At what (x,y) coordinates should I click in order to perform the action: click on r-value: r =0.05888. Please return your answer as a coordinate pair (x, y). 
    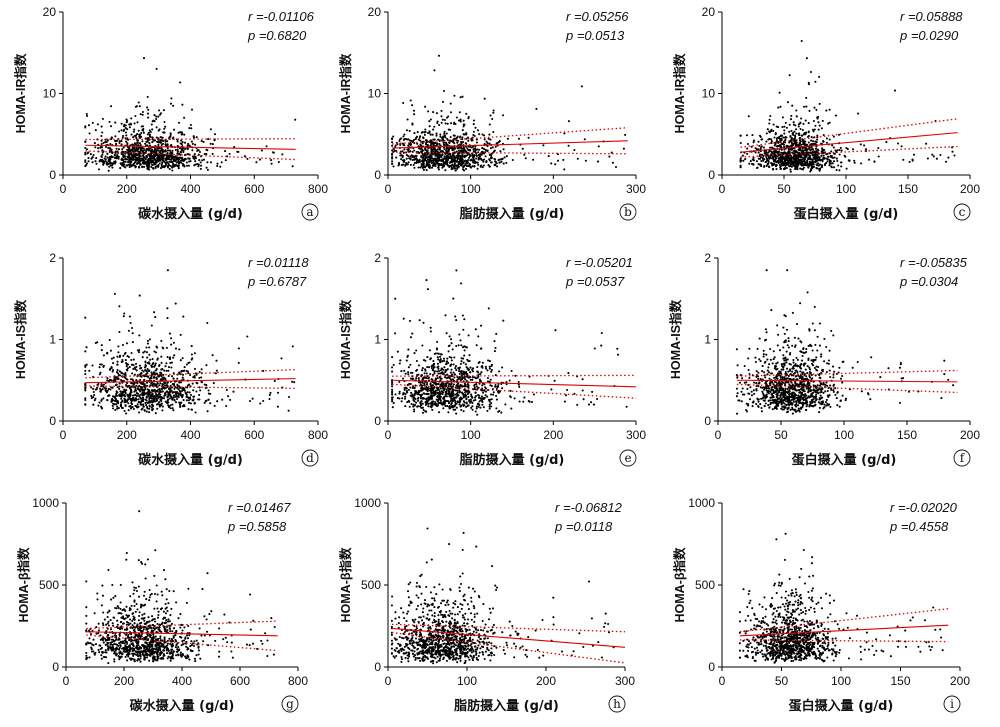
    Looking at the image, I should click on (931, 16).